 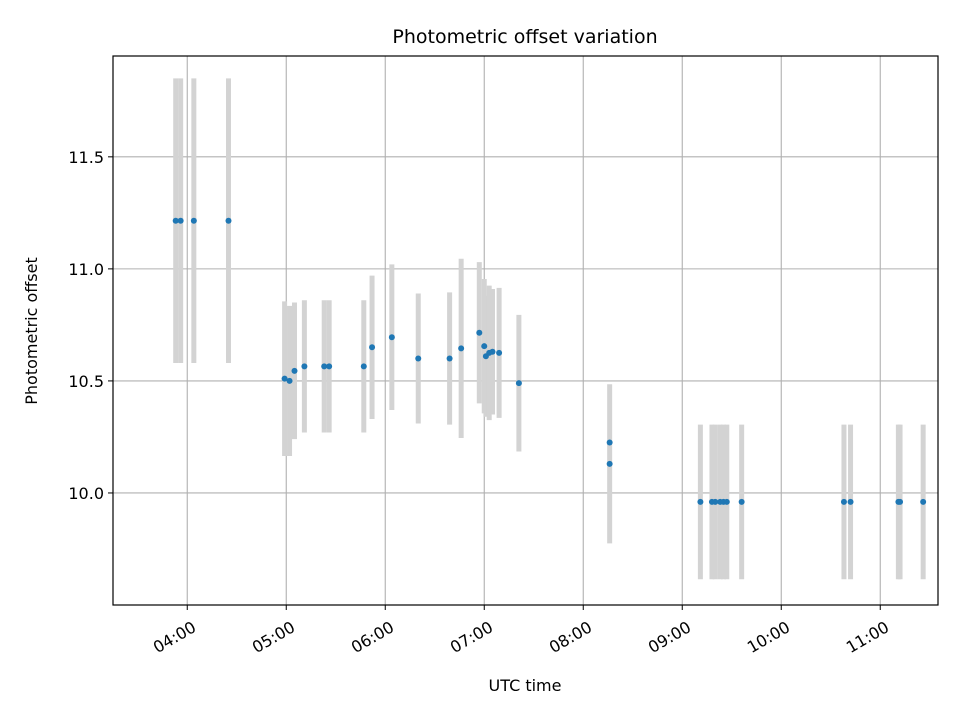 I want to click on y-tick-label: 10.0, so click(x=86, y=493).